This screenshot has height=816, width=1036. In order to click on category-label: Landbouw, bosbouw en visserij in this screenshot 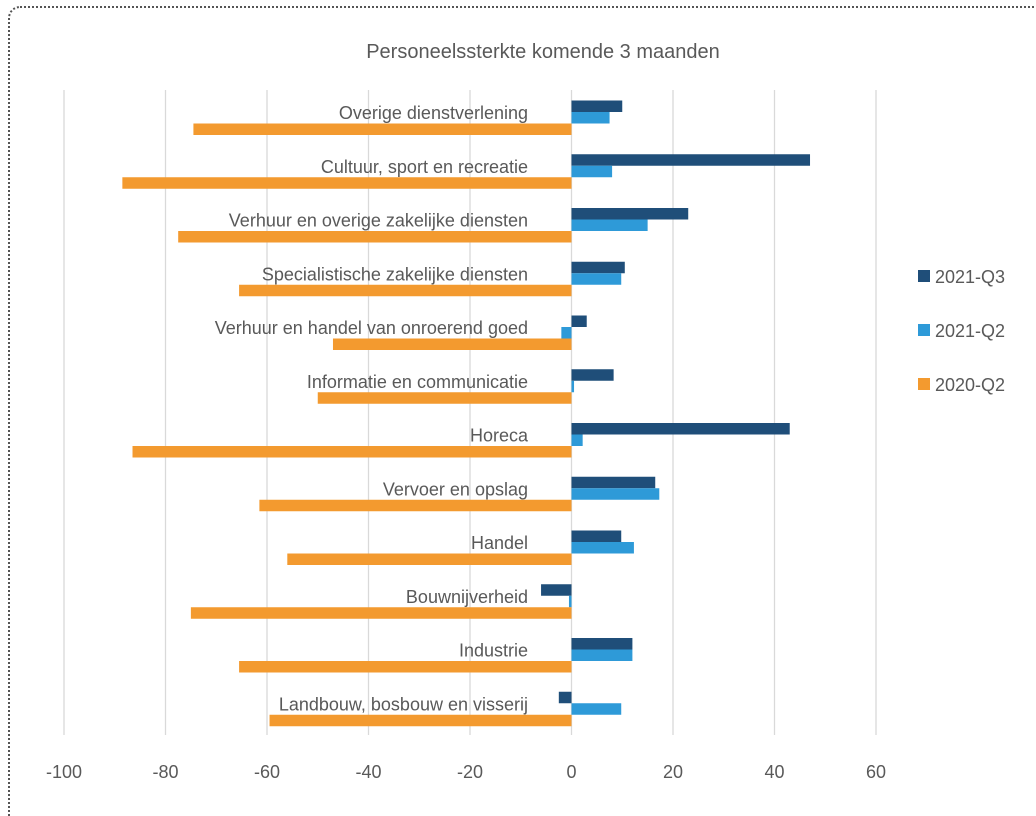, I will do `click(403, 704)`.